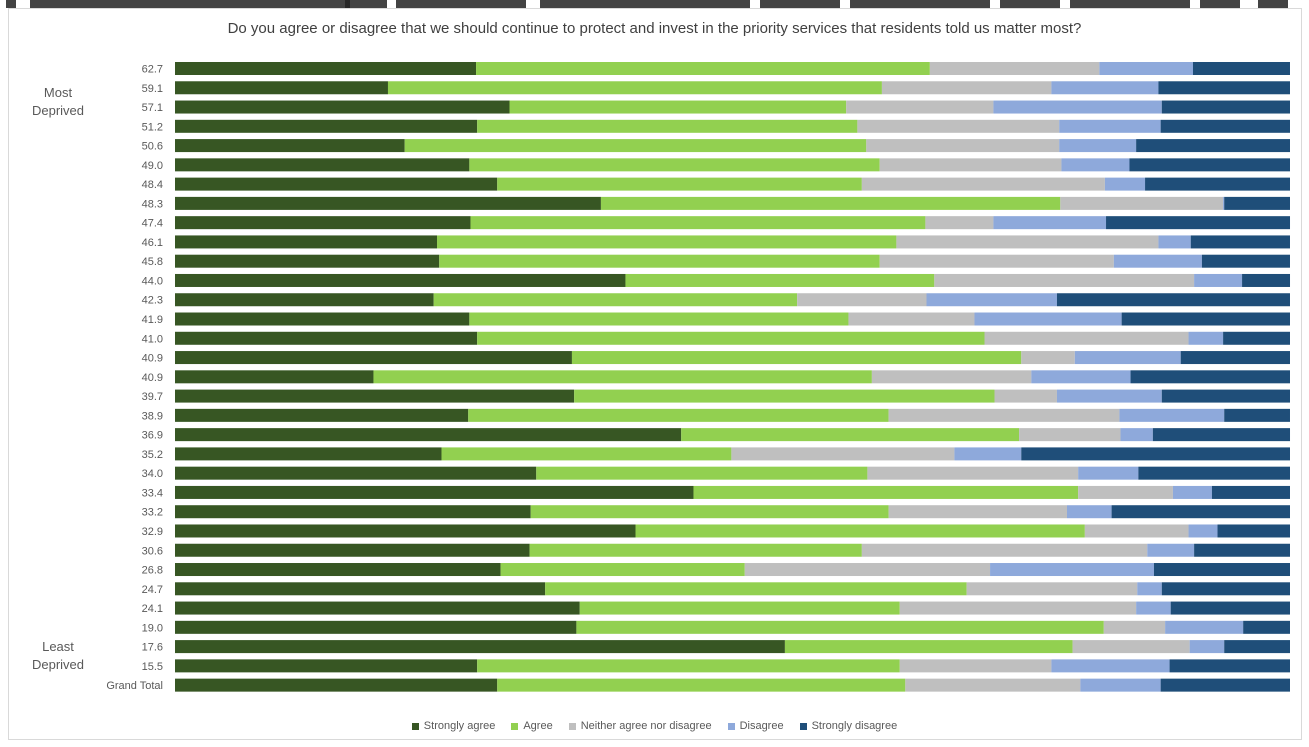 Image resolution: width=1309 pixels, height=747 pixels. I want to click on legend-item: Disagree, so click(755, 726).